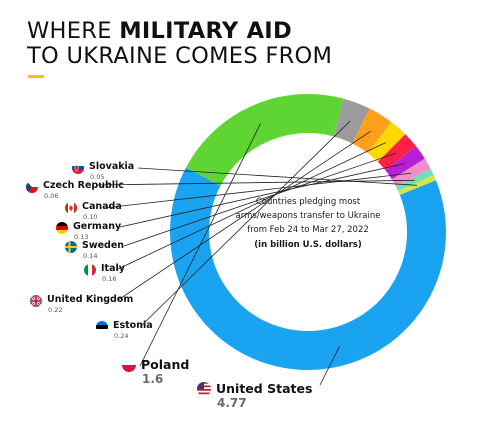 The height and width of the screenshot is (431, 477). I want to click on legend-united-kingdom: United Kingdom 0.22, so click(81, 304).